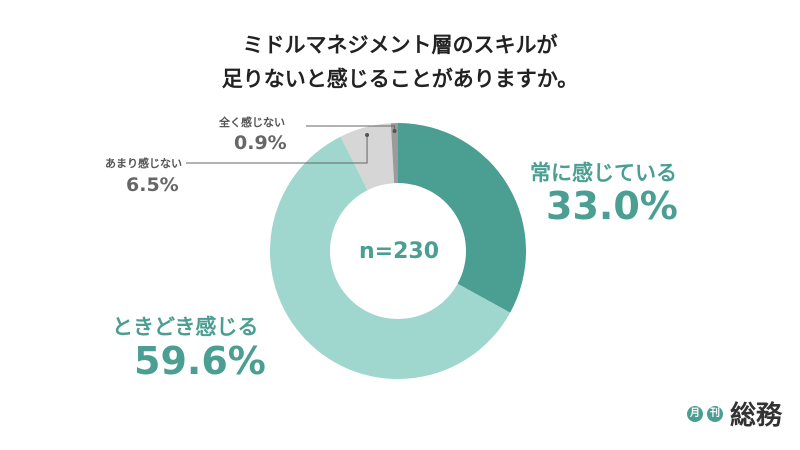 This screenshot has height=450, width=800. I want to click on brand-logo: 月 刊 総務, so click(734, 413).